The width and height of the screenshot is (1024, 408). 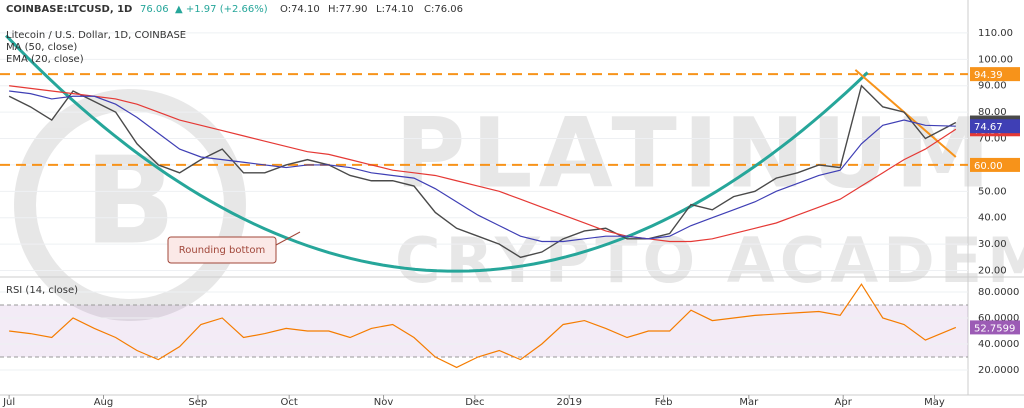 I want to click on legend-entry: EMA (20, close), so click(x=45, y=59).